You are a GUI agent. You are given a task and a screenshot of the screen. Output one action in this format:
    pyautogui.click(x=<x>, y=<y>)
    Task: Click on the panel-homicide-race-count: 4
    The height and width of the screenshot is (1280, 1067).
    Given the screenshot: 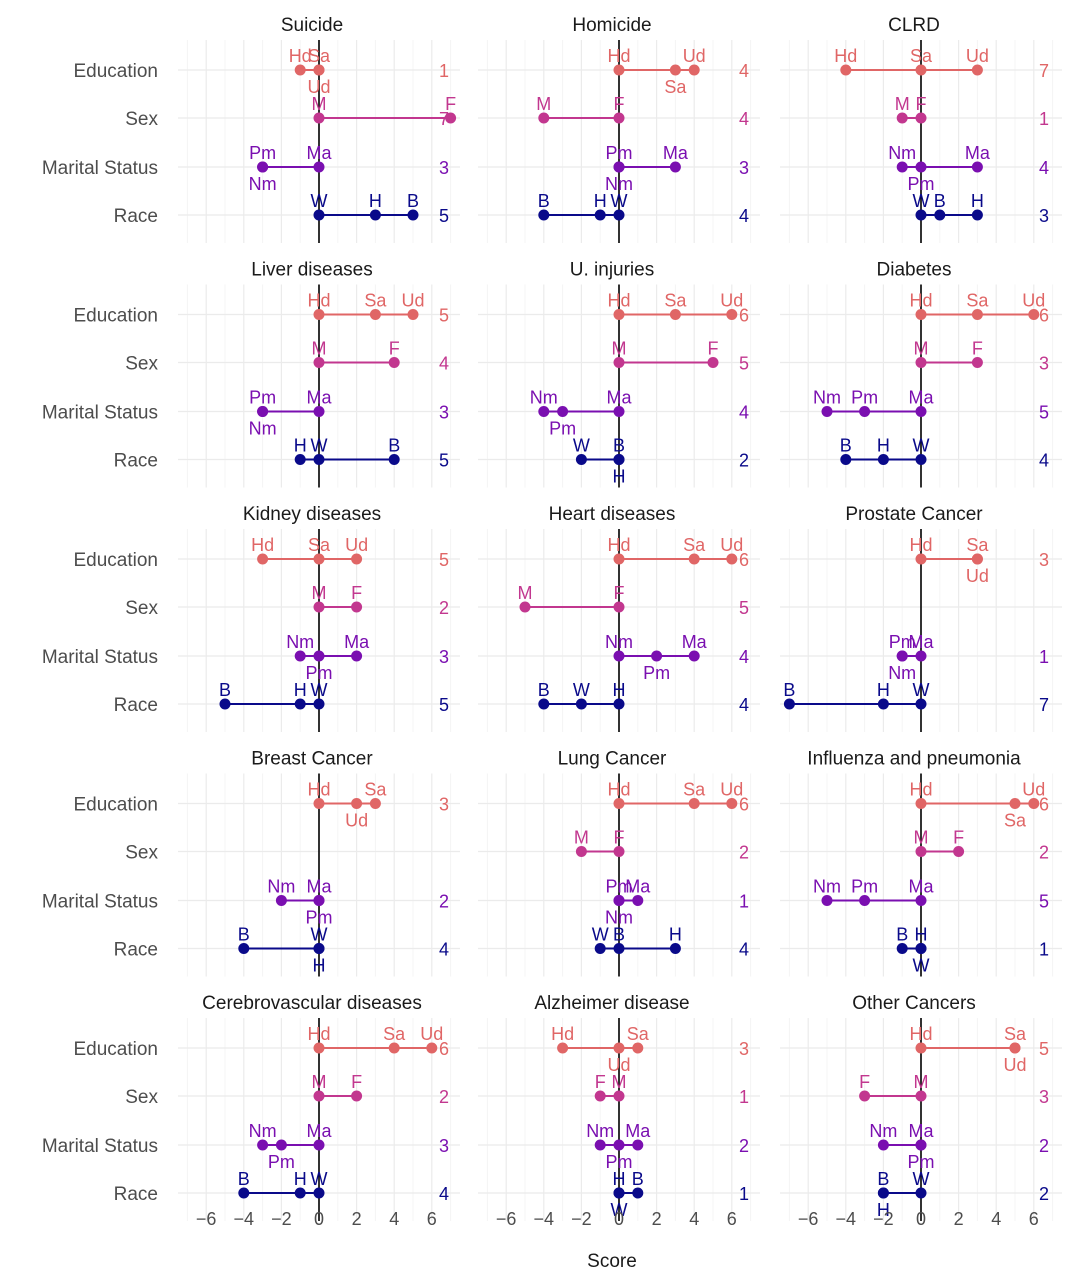 What is the action you would take?
    pyautogui.click(x=744, y=216)
    